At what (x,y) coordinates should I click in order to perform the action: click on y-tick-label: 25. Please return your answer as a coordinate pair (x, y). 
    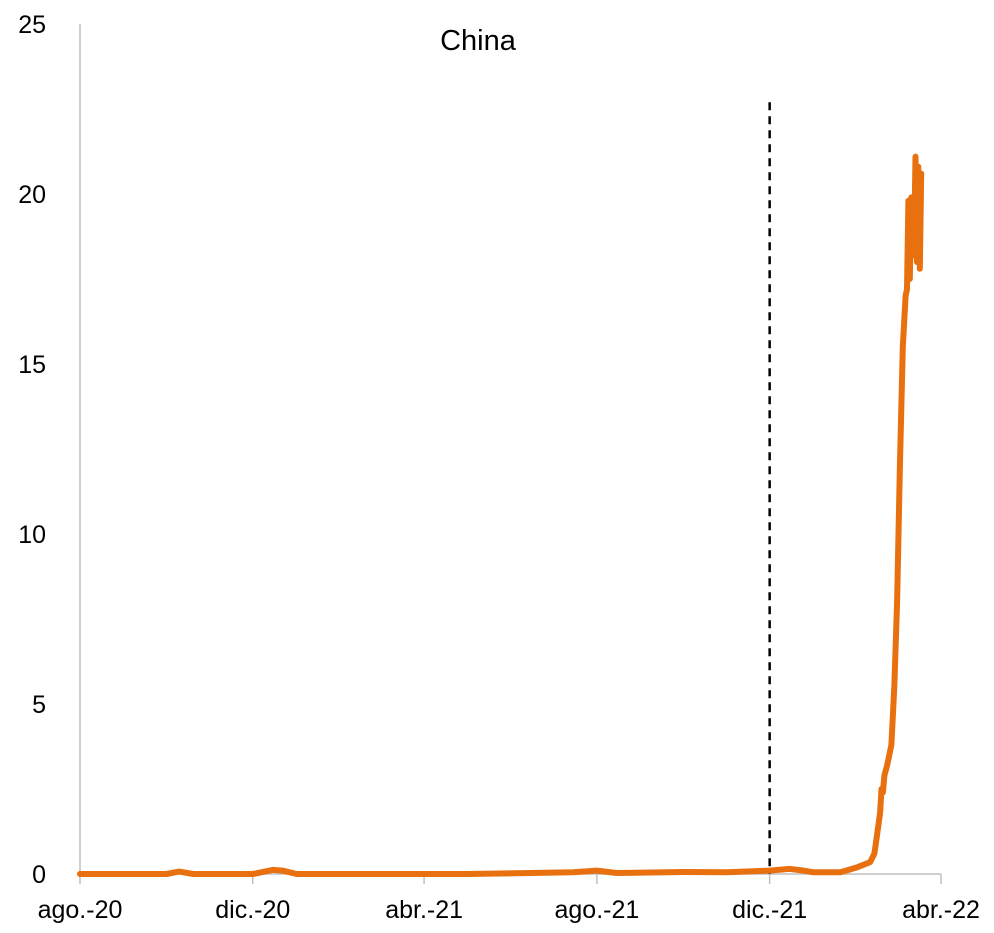
    Looking at the image, I should click on (32, 25).